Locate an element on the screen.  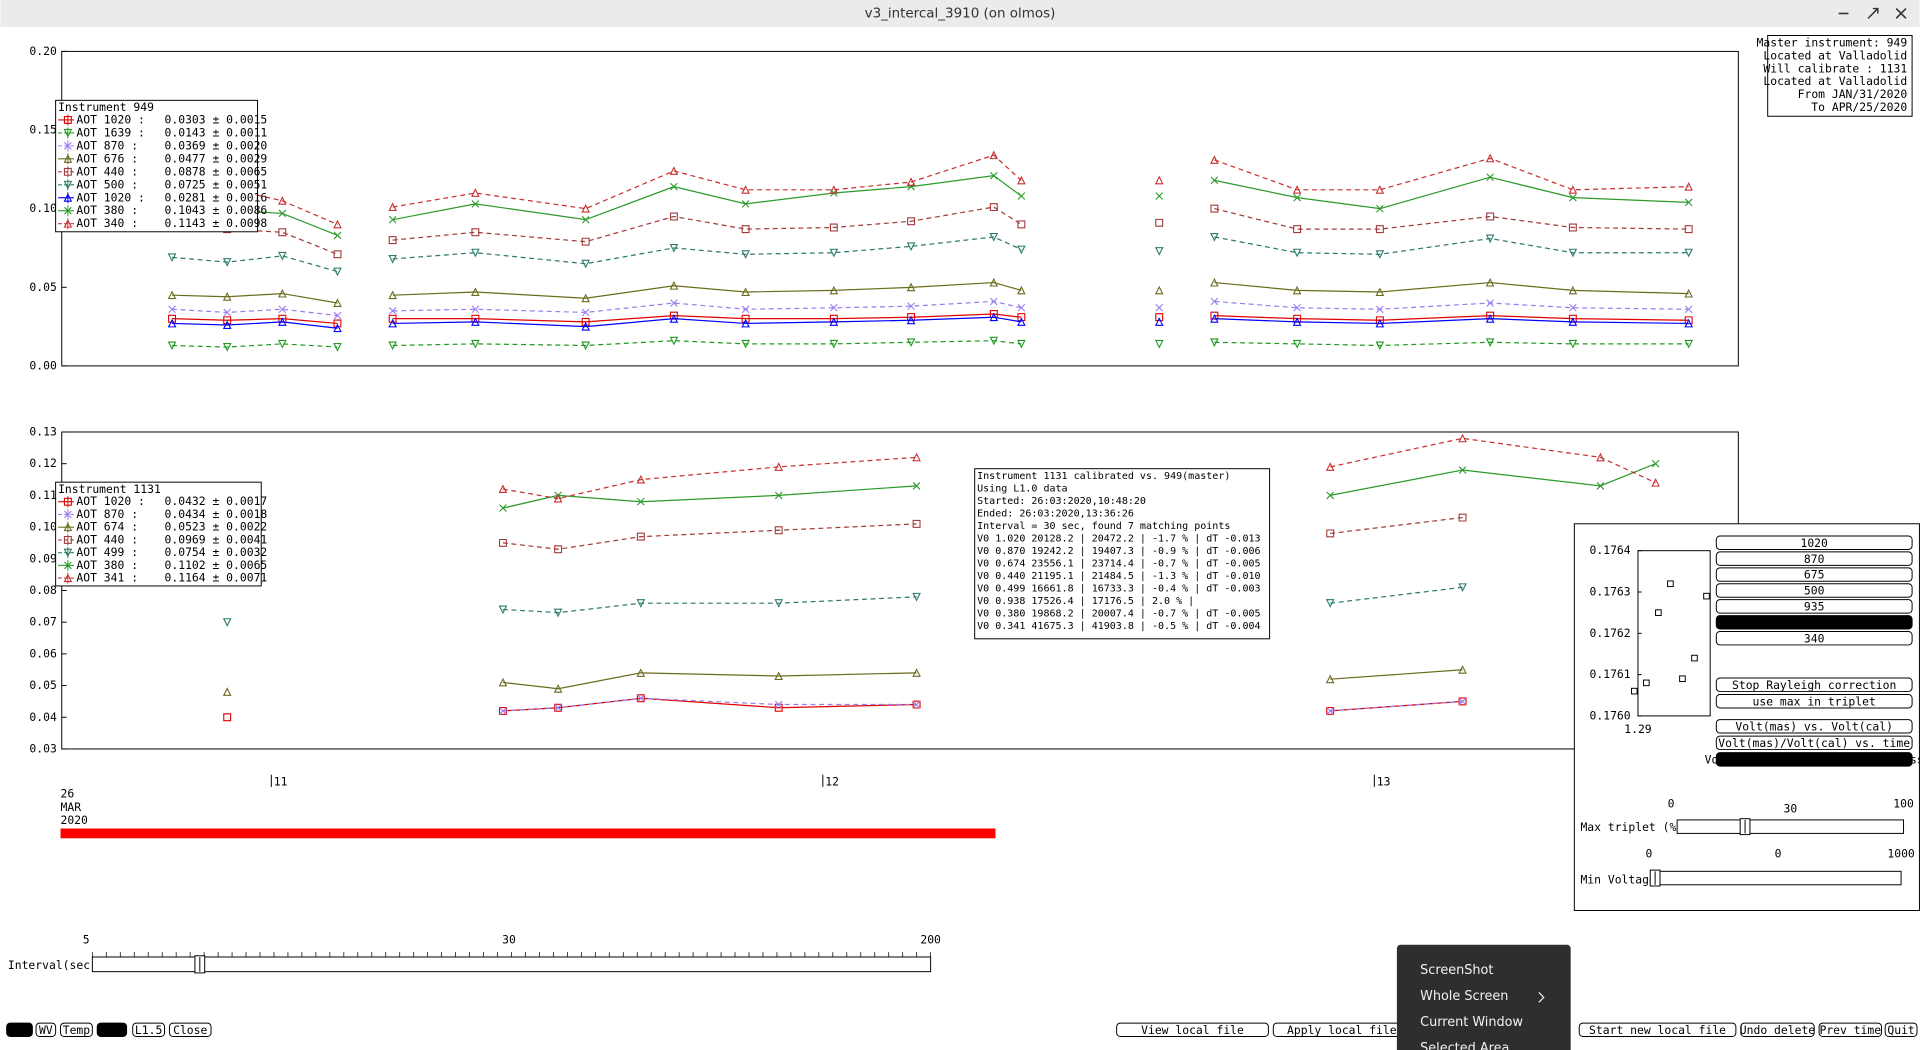
file-button-label: View local file is located at coordinates (1192, 1030).